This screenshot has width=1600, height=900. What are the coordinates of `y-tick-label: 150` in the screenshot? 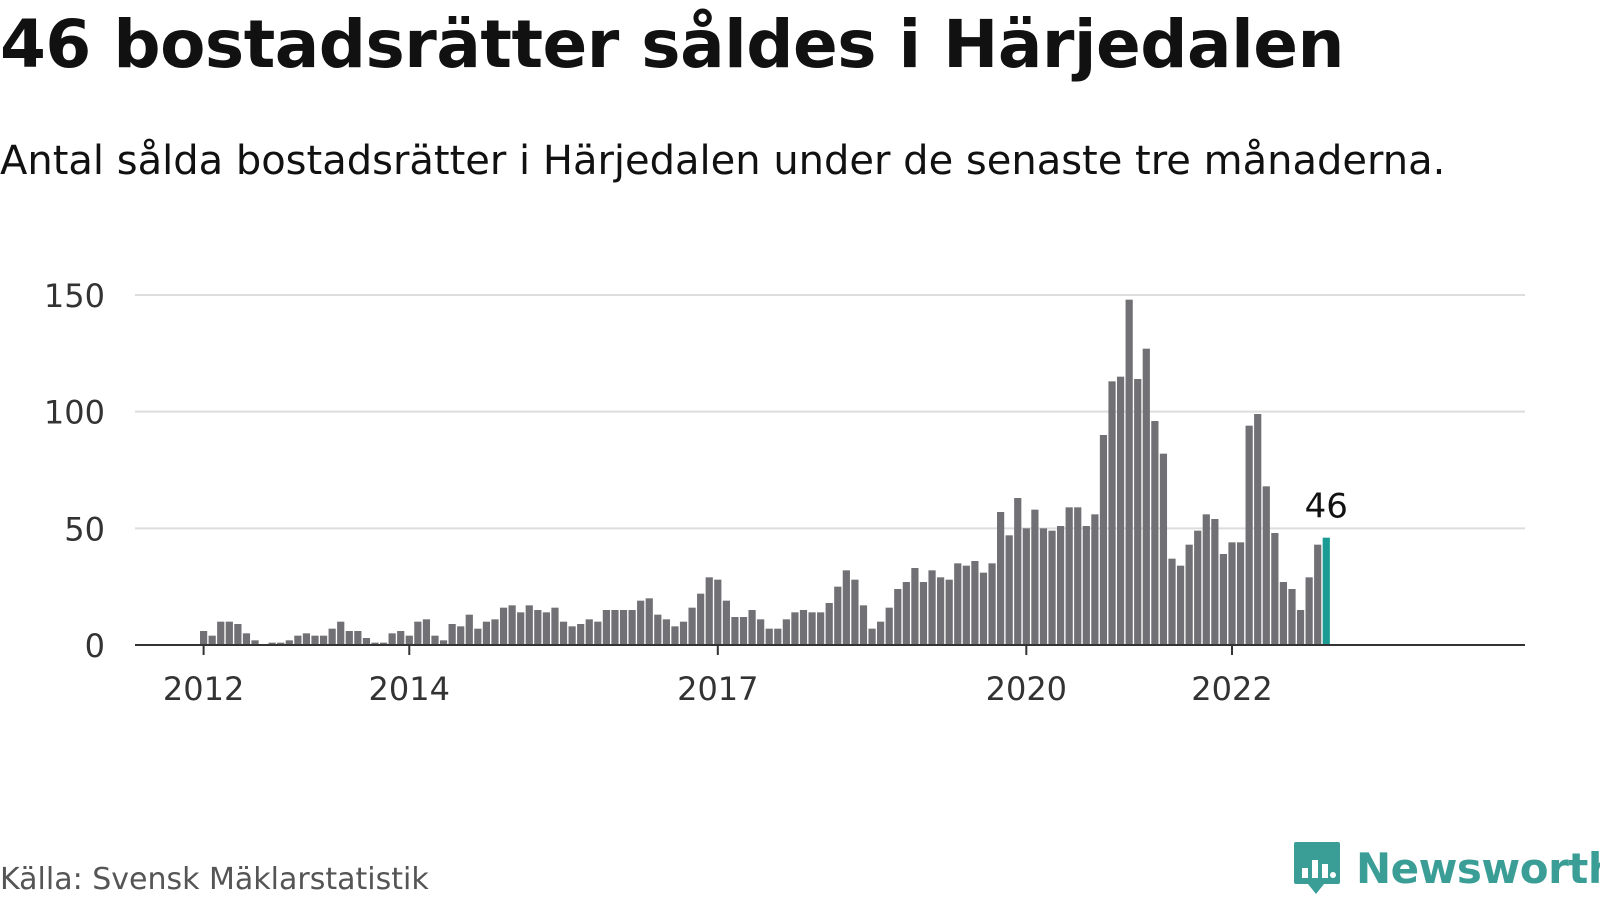 It's located at (74, 296).